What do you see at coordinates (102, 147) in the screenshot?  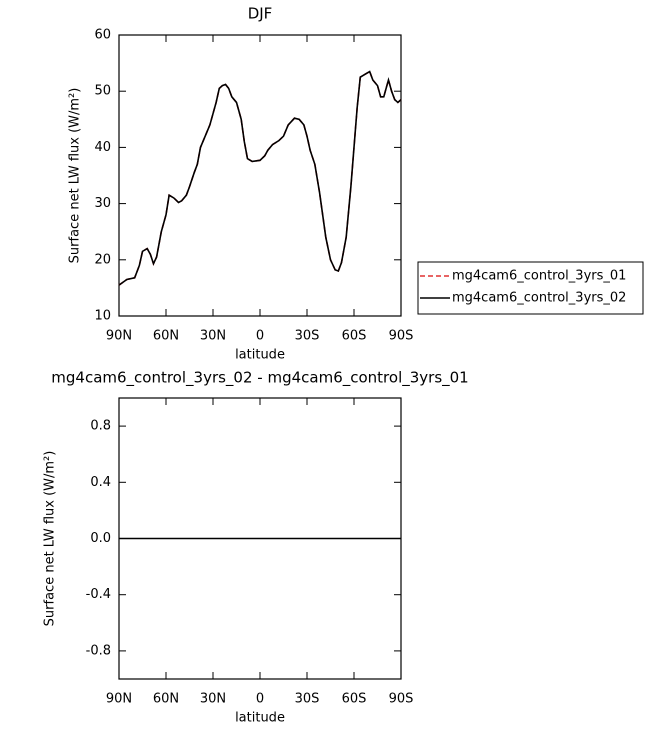 I see `y-tick-label: 40` at bounding box center [102, 147].